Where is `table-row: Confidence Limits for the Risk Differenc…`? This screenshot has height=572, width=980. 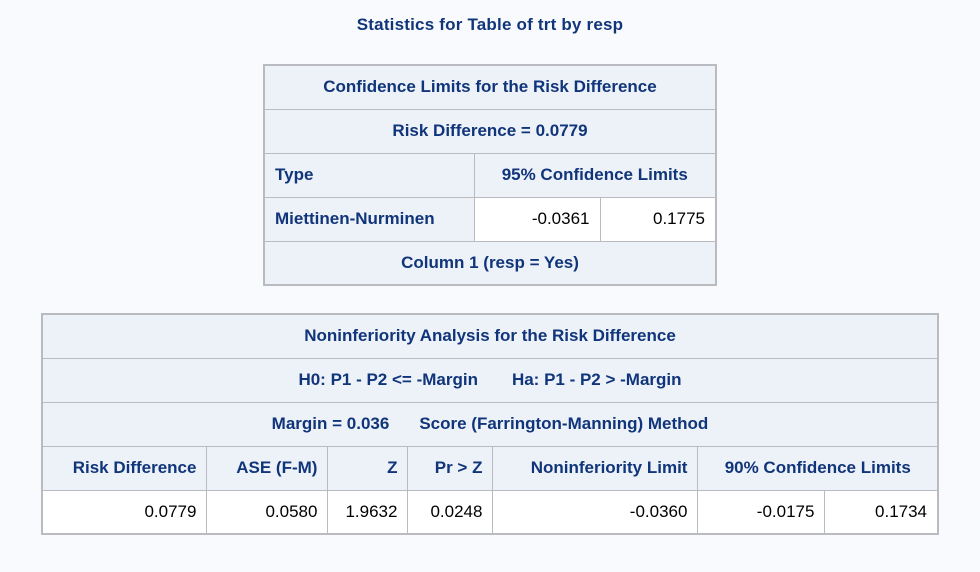
table-row: Confidence Limits for the Risk Differenc… is located at coordinates (490, 87).